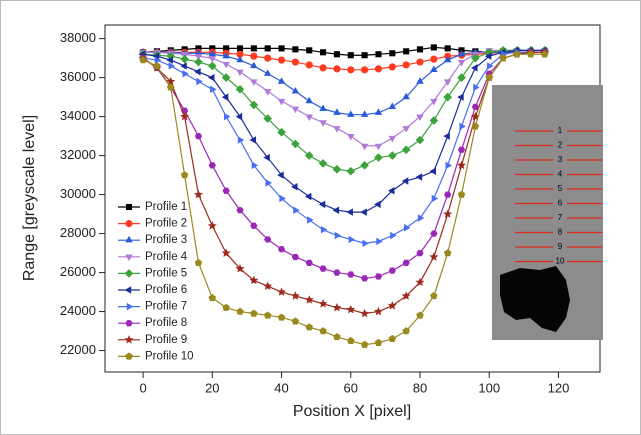 The height and width of the screenshot is (435, 641). I want to click on x-tick-label: 0, so click(142, 387).